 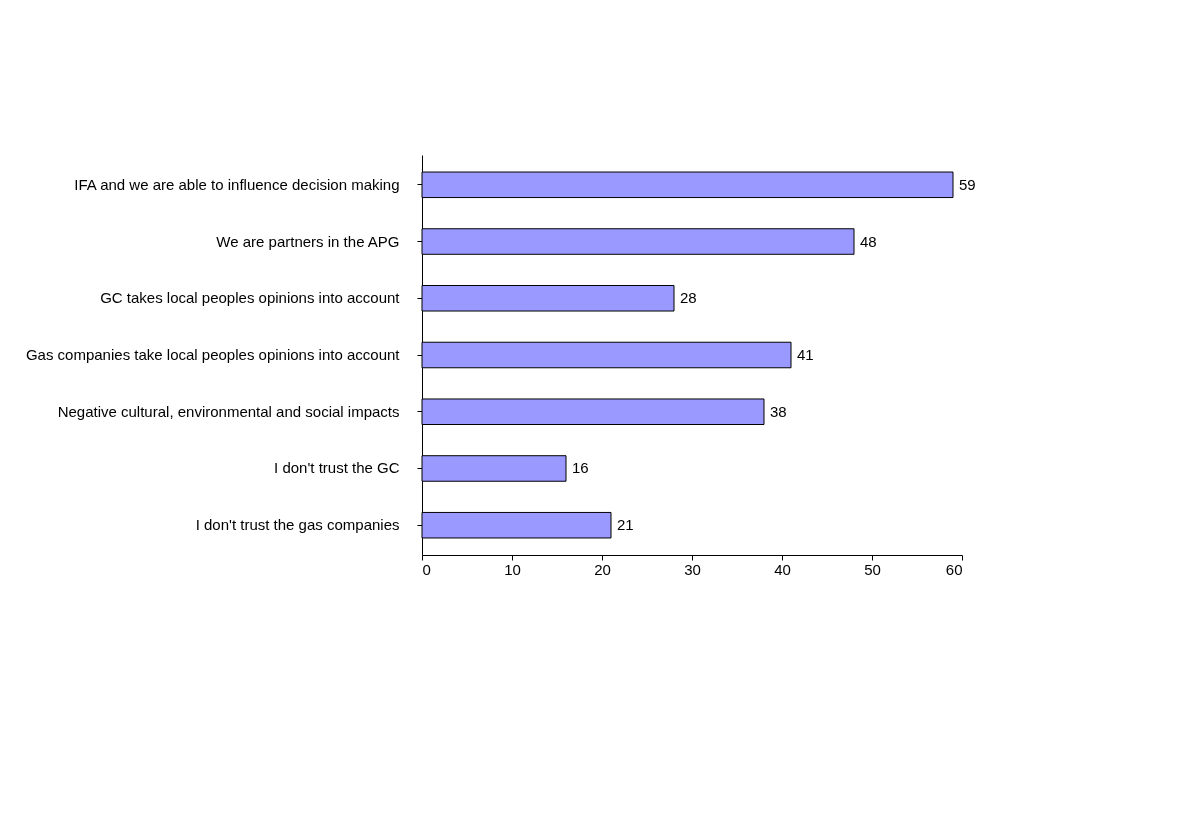 I want to click on data-label: 28, so click(x=688, y=298).